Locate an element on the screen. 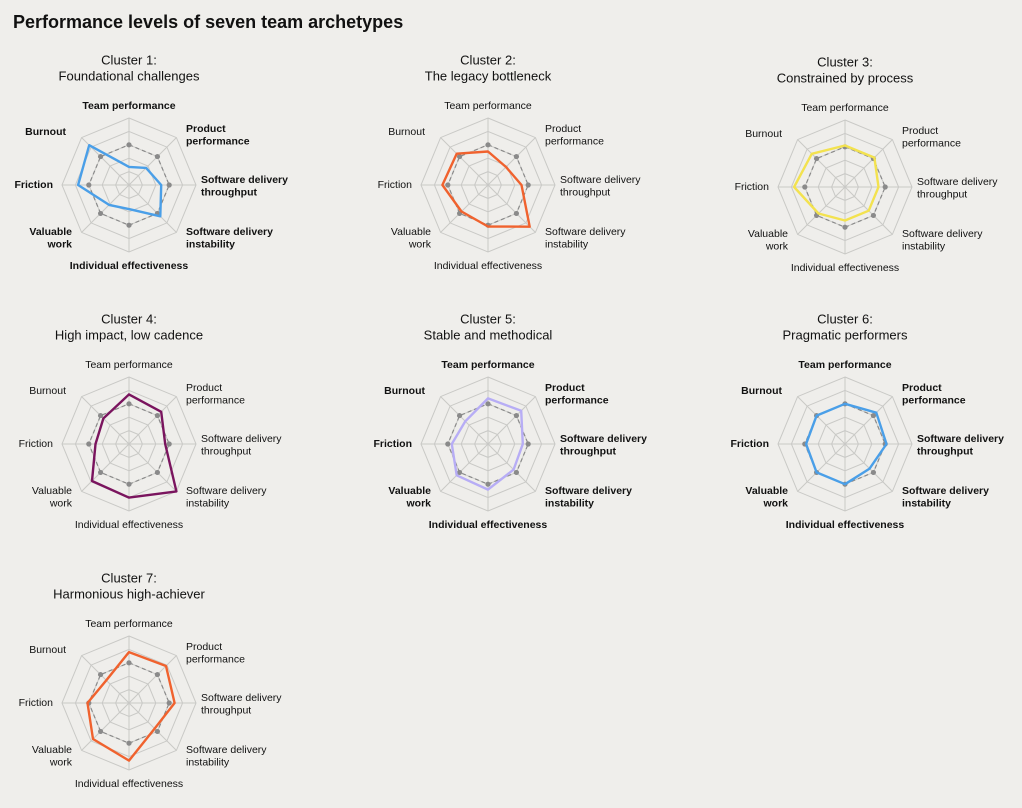  chart-title: Cluster 6: is located at coordinates (845, 318).